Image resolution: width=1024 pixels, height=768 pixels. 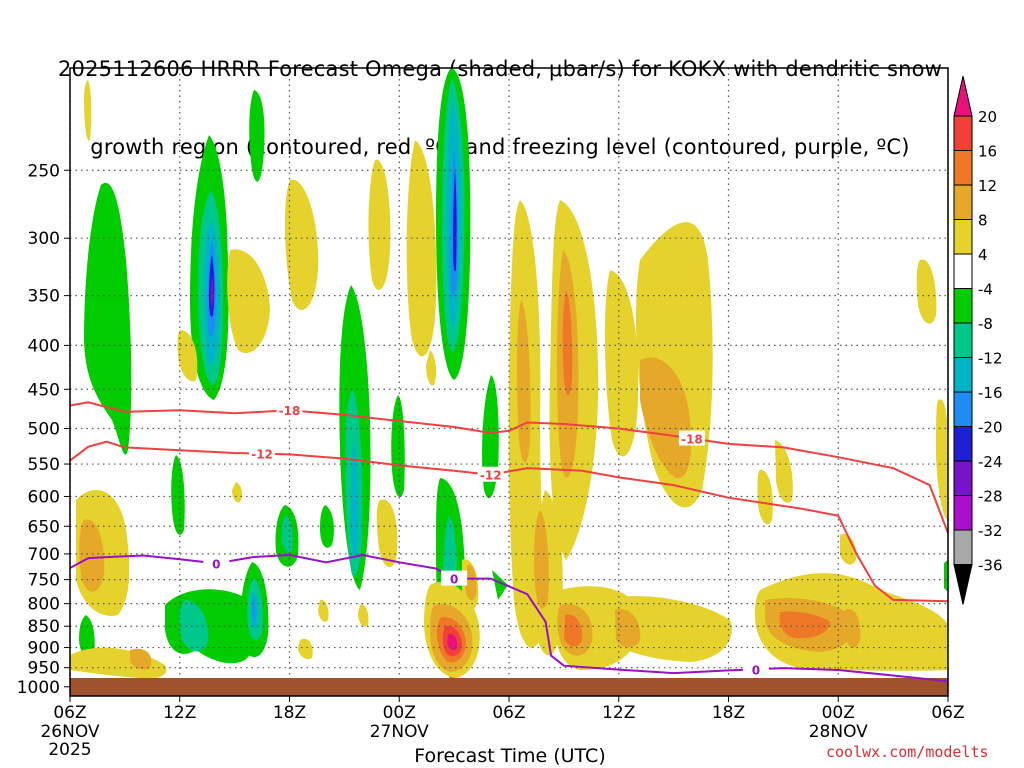 I want to click on y-tick-label: 900, so click(x=44, y=649).